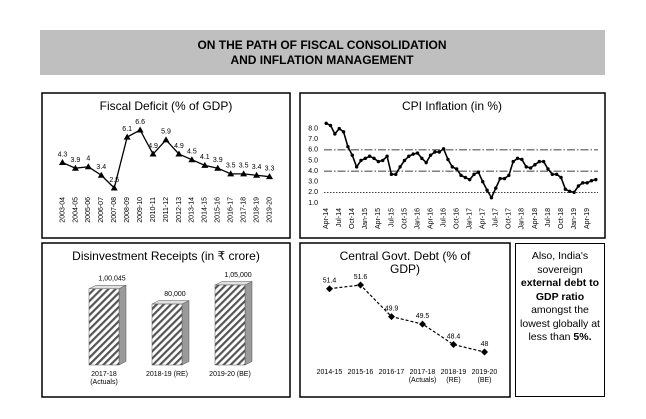  Describe the element at coordinates (166, 209) in the screenshot. I see `x-tick-label: 2011-12` at that location.